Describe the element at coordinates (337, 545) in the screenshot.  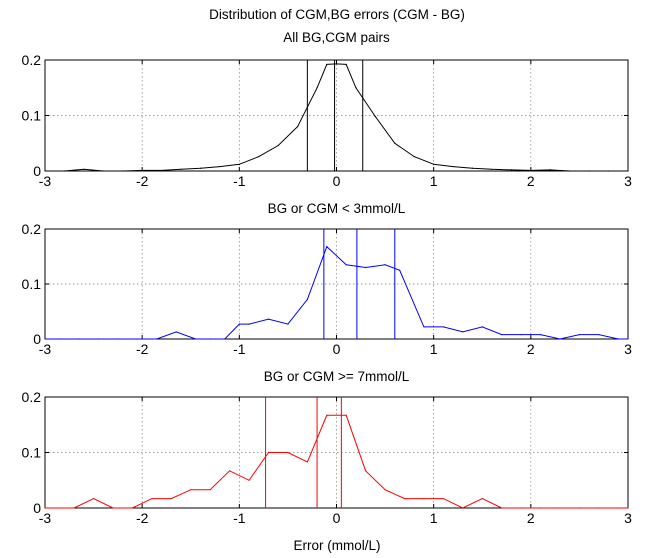
I see `x-axis-label: Error (mmol/L)` at that location.